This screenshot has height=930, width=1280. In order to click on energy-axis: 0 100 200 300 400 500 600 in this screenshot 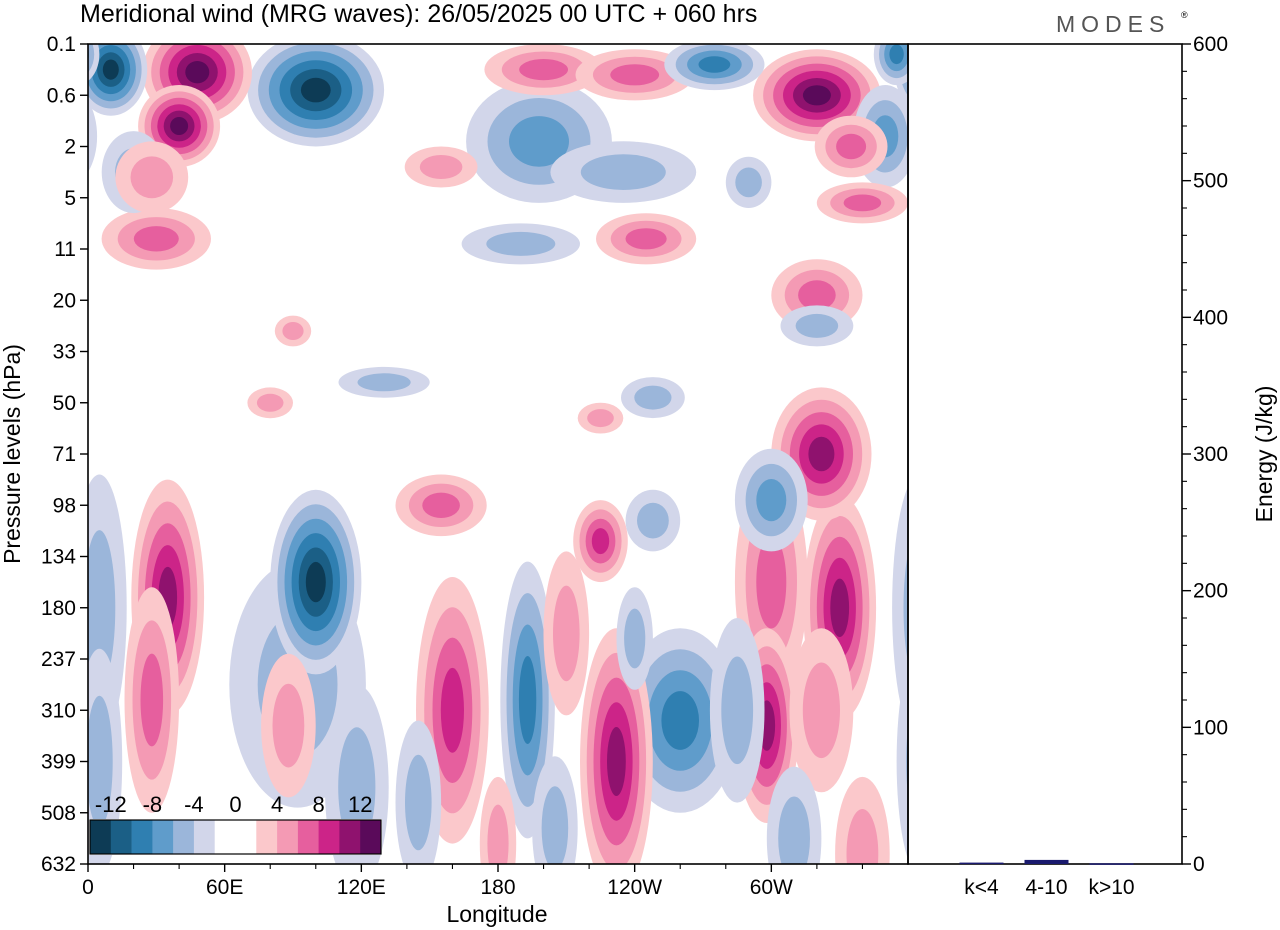, I will do `click(1205, 454)`.